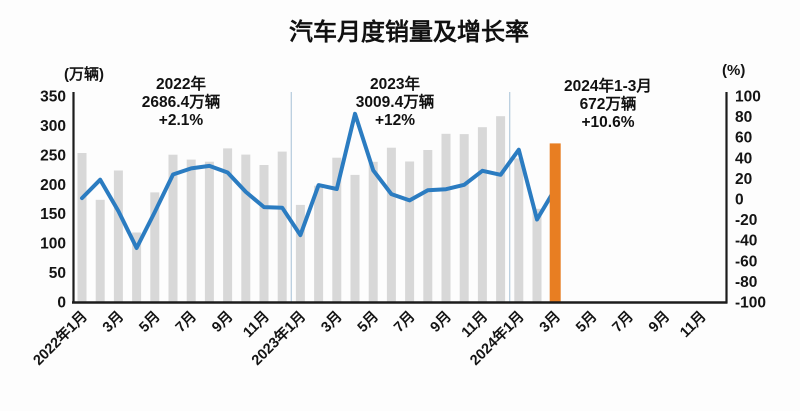 This screenshot has width=800, height=411. What do you see at coordinates (61, 303) in the screenshot?
I see `y-left-tick-label: 0` at bounding box center [61, 303].